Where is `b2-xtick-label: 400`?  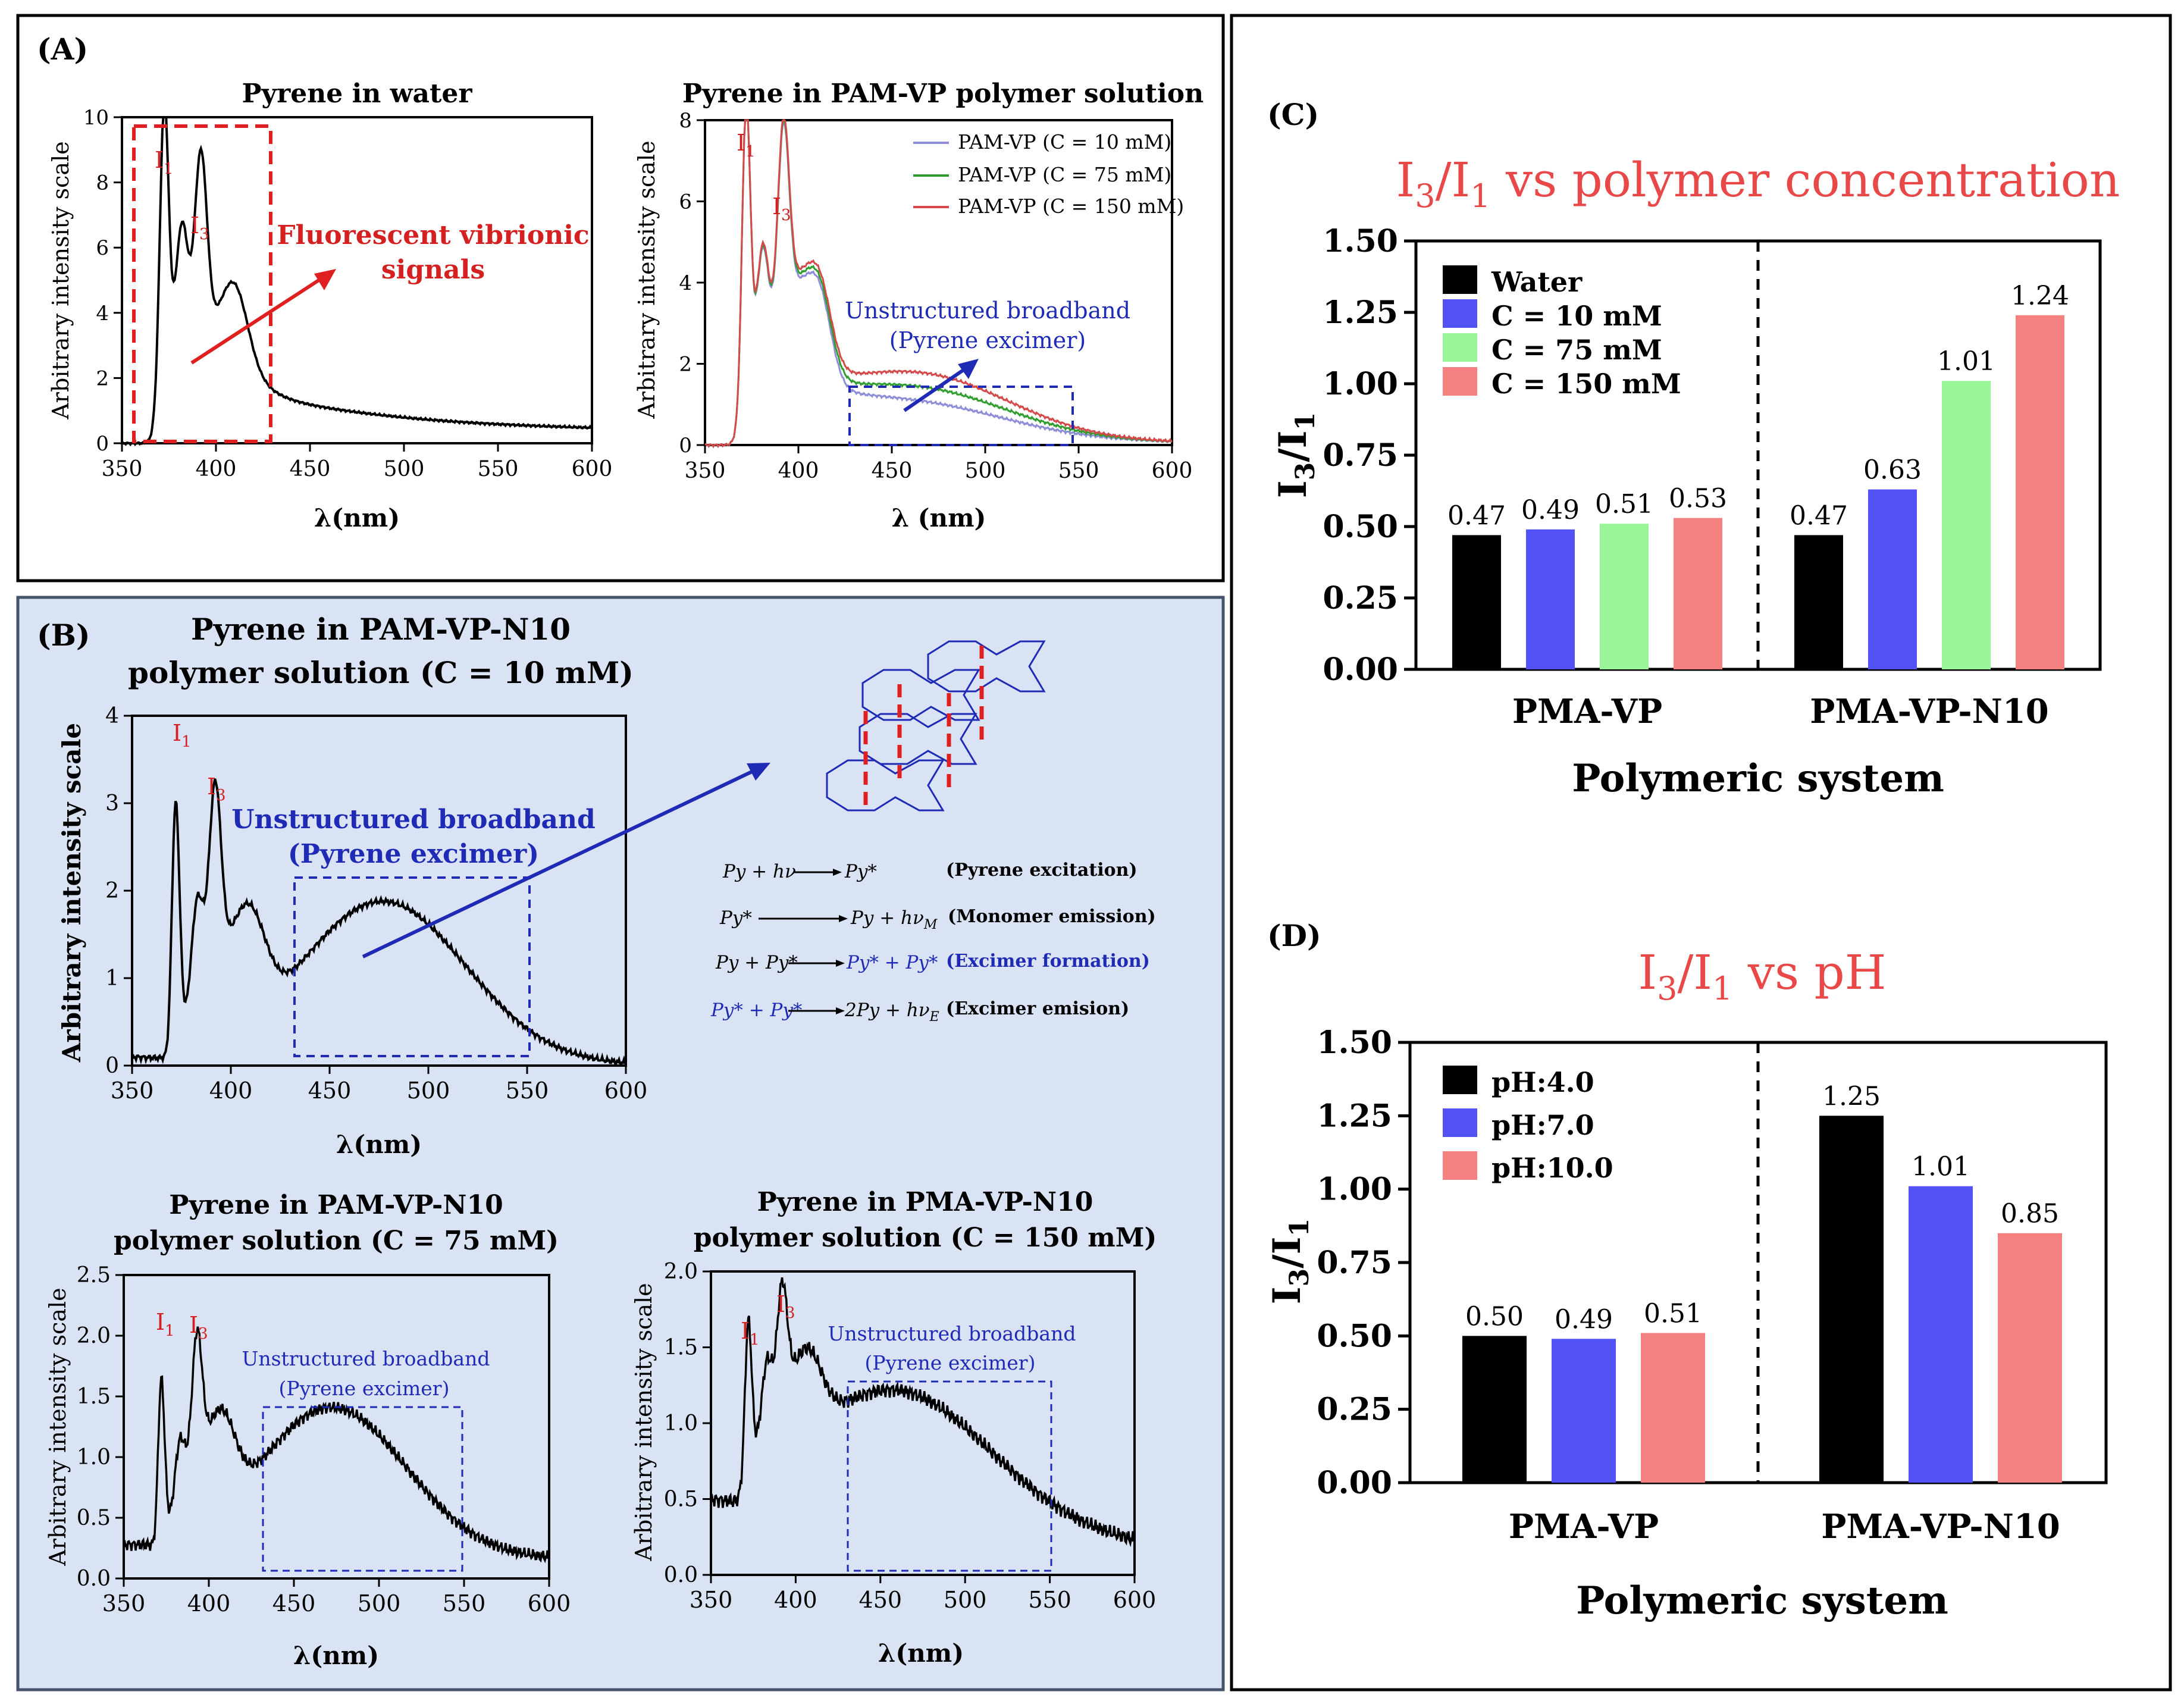 b2-xtick-label: 400 is located at coordinates (209, 1603).